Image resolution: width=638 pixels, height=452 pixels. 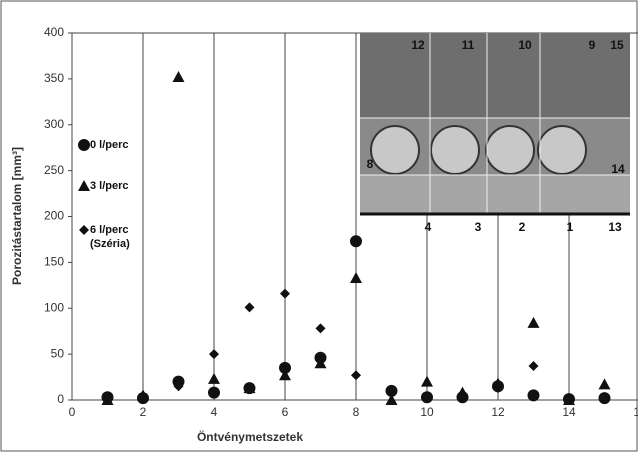 I want to click on inset-label: 9, so click(x=592, y=45).